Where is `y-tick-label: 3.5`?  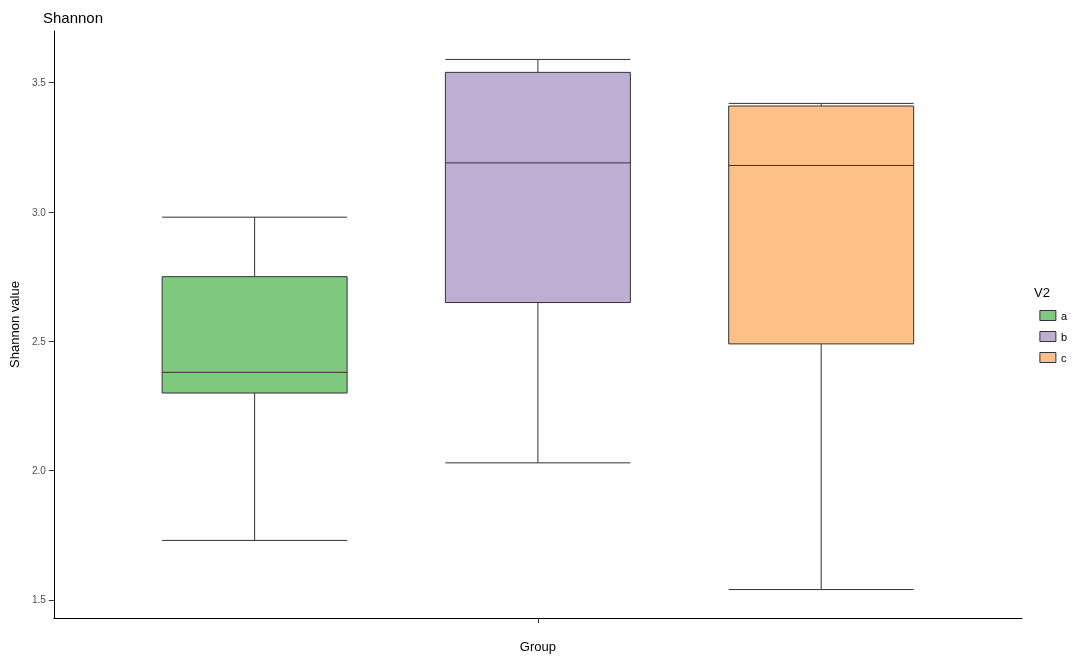 y-tick-label: 3.5 is located at coordinates (39, 83).